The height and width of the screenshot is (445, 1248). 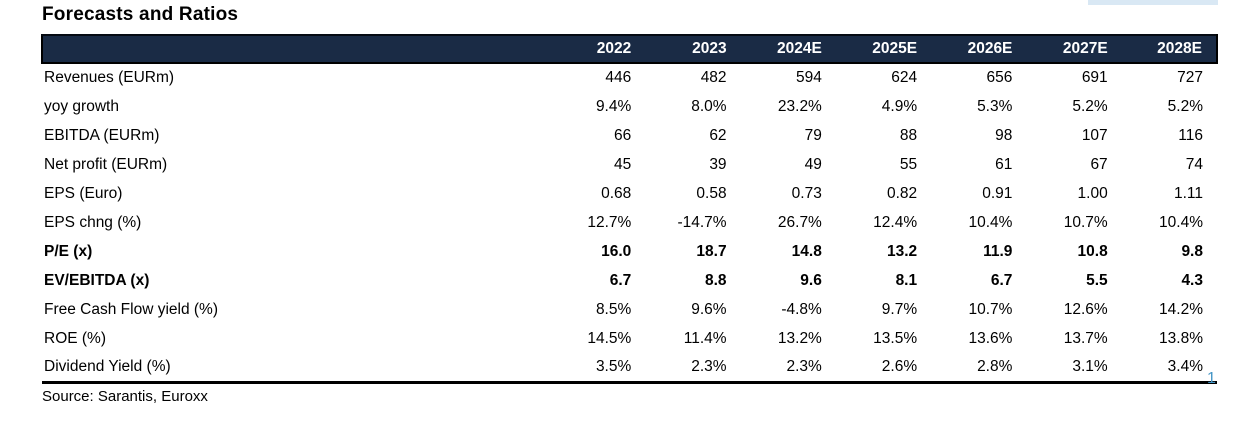 I want to click on row-label: Free Cash Flow yield (%), so click(x=131, y=309).